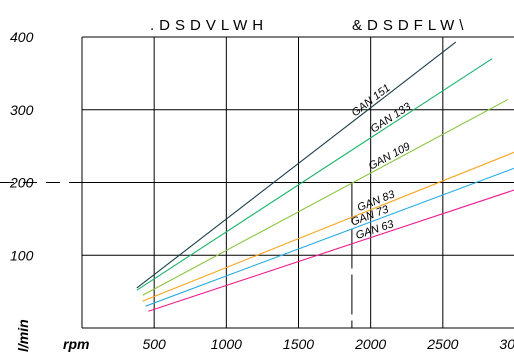 Image resolution: width=514 pixels, height=359 pixels. What do you see at coordinates (506, 344) in the screenshot?
I see `x-tick-label: 3000` at bounding box center [506, 344].